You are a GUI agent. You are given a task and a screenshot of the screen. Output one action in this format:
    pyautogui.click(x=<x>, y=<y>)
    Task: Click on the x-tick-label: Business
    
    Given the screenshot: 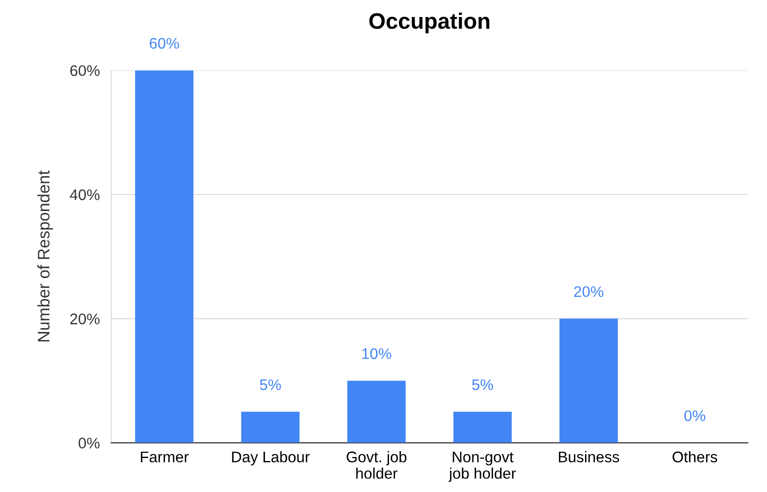 What is the action you would take?
    pyautogui.click(x=589, y=456)
    